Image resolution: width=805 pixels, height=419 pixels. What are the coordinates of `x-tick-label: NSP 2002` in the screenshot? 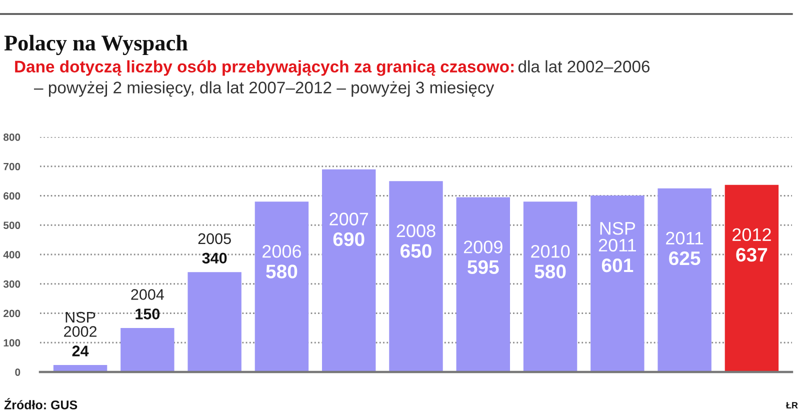 It's located at (80, 324).